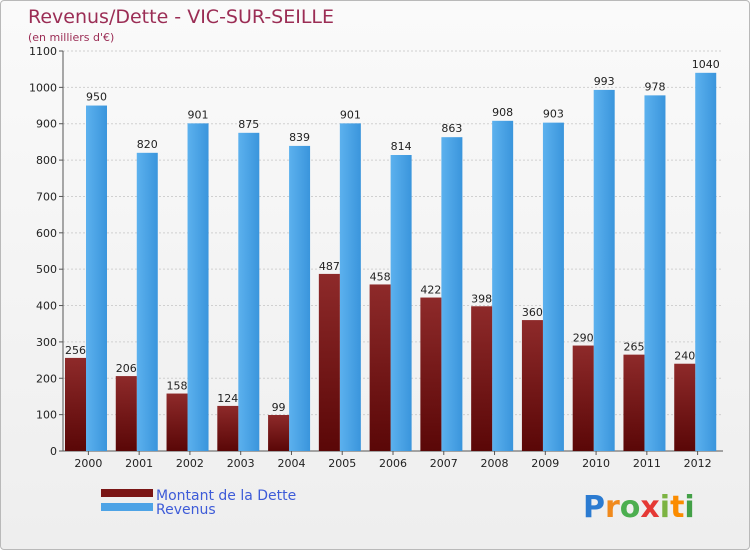  Describe the element at coordinates (329, 266) in the screenshot. I see `data-label-debt: 487` at that location.